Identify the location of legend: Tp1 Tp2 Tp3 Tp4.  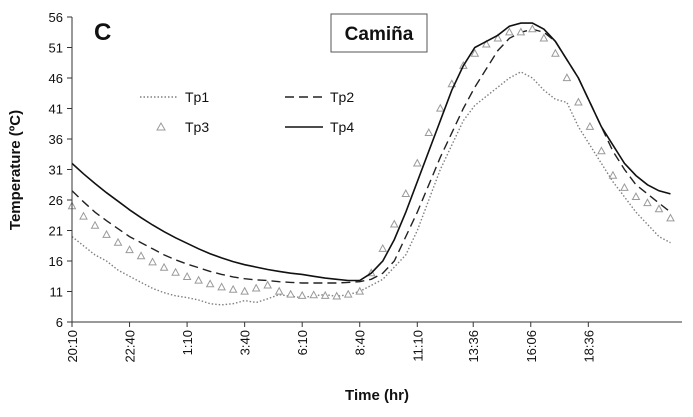
(247, 112).